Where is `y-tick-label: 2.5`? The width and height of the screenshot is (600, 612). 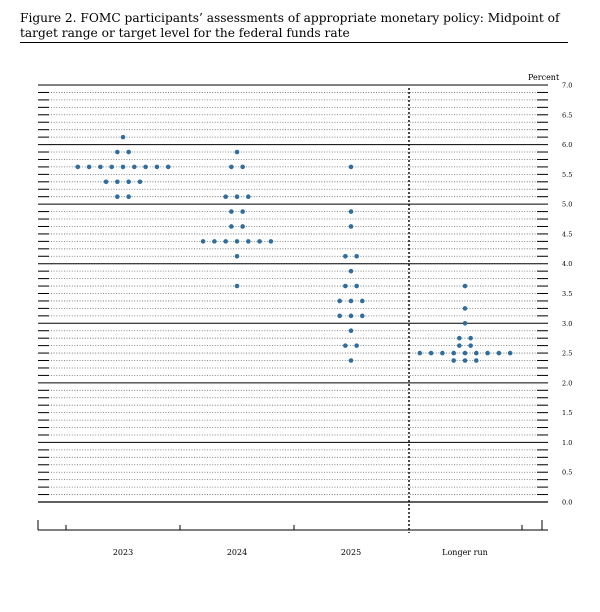
y-tick-label: 2.5 is located at coordinates (567, 354).